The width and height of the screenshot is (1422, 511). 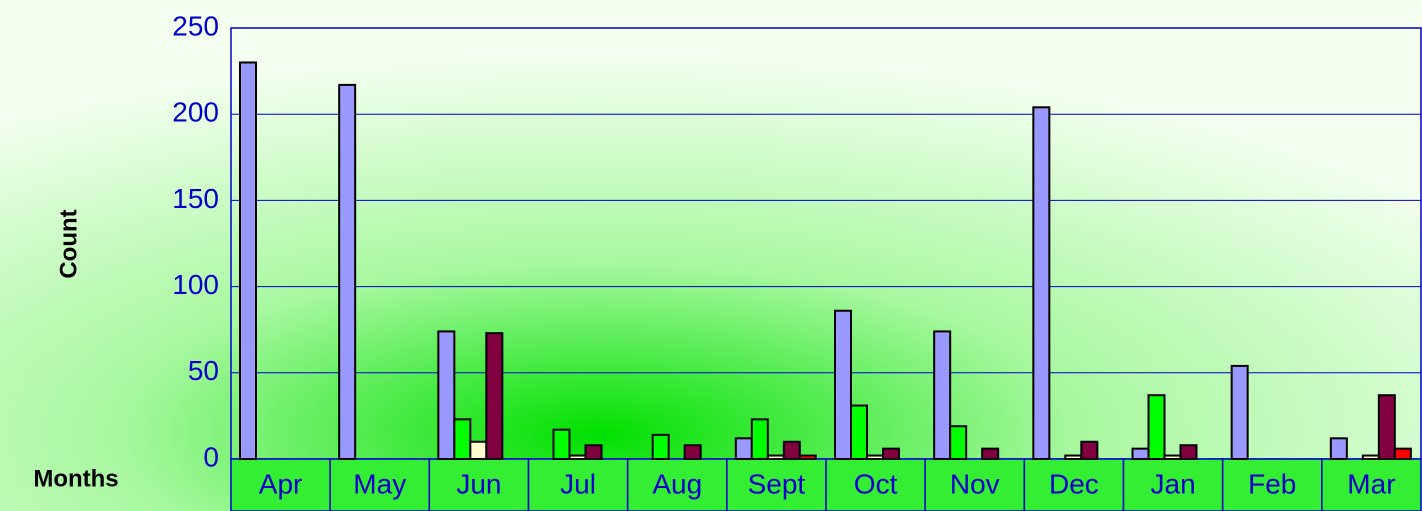 I want to click on x-tick-label: Dec, so click(x=1074, y=483).